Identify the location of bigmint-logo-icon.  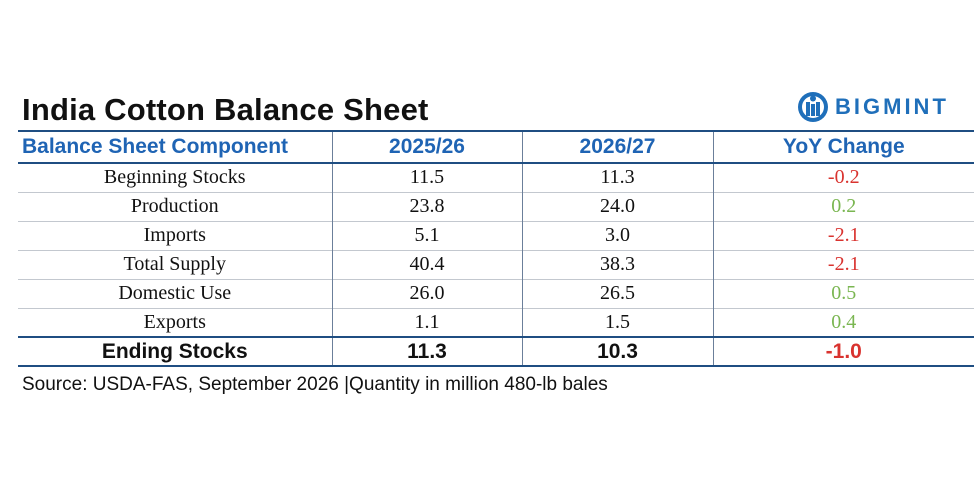
(813, 107).